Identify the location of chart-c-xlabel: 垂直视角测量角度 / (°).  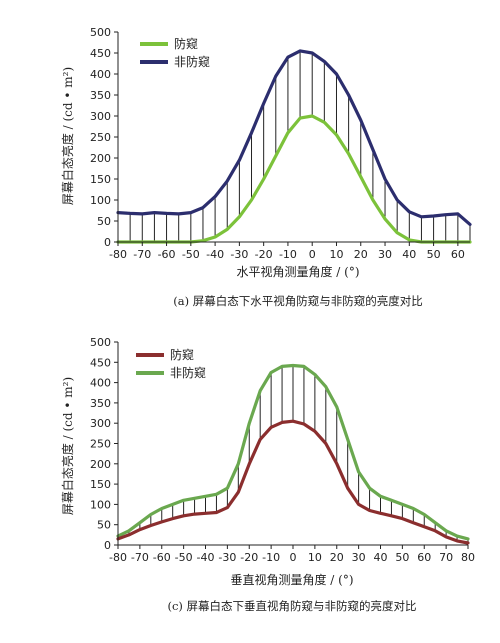
(291, 579).